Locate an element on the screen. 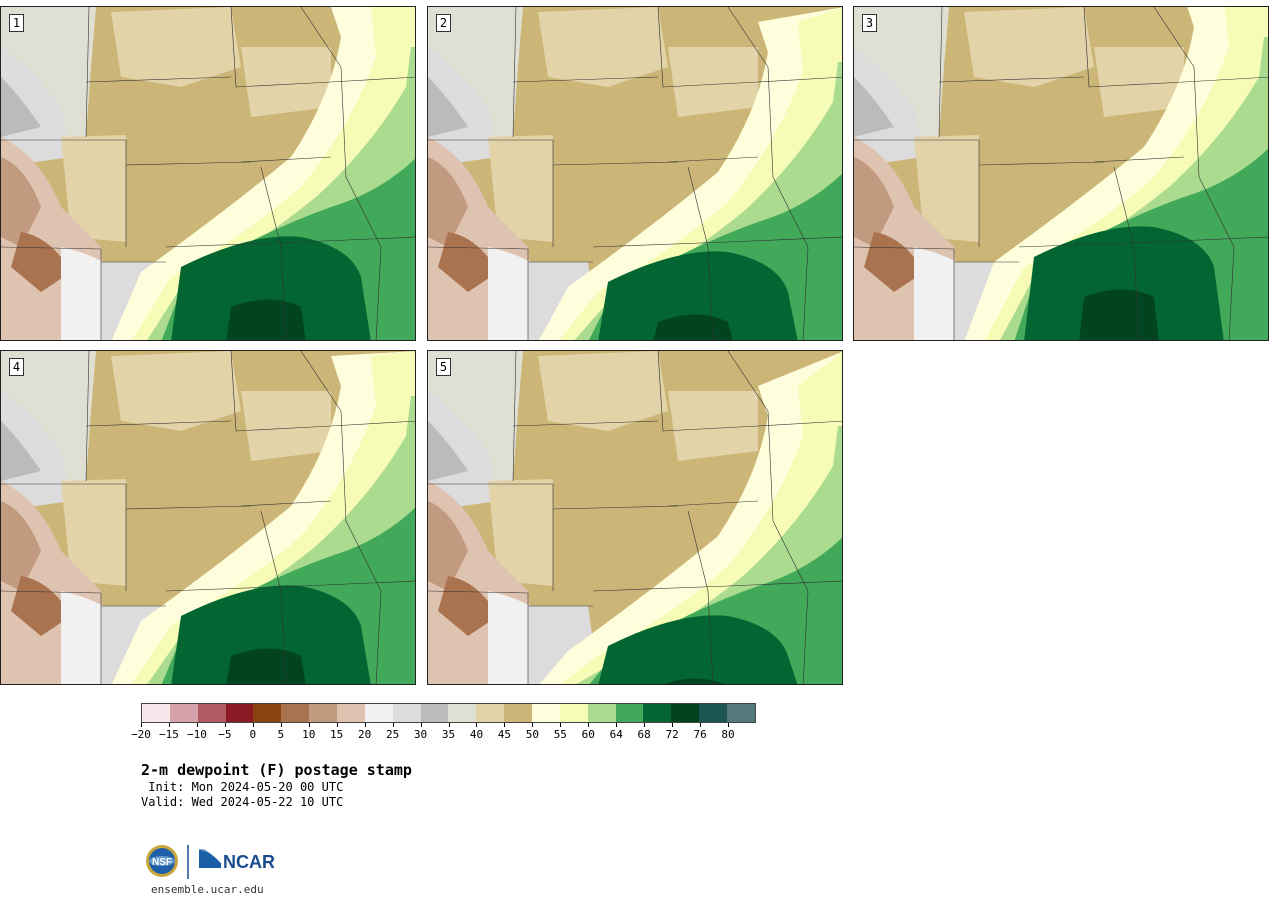 This screenshot has width=1280, height=901. ncar-logo-text: NCAR is located at coordinates (248, 862).